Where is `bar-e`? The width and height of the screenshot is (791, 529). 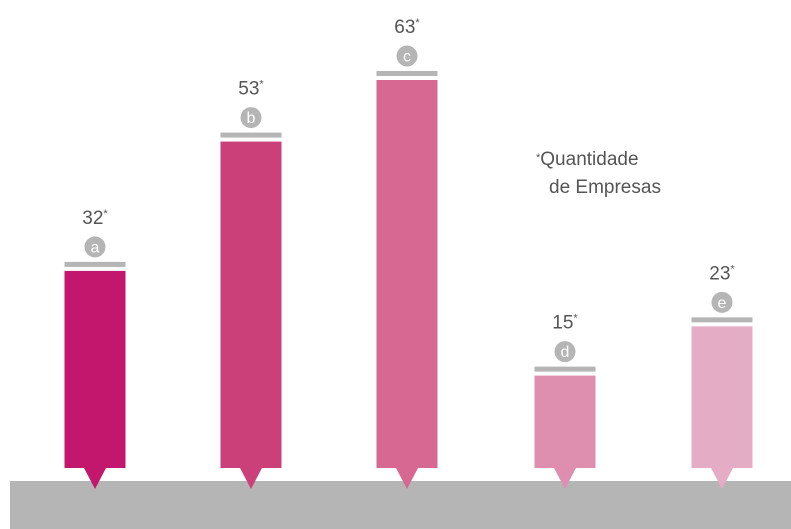 bar-e is located at coordinates (722, 397).